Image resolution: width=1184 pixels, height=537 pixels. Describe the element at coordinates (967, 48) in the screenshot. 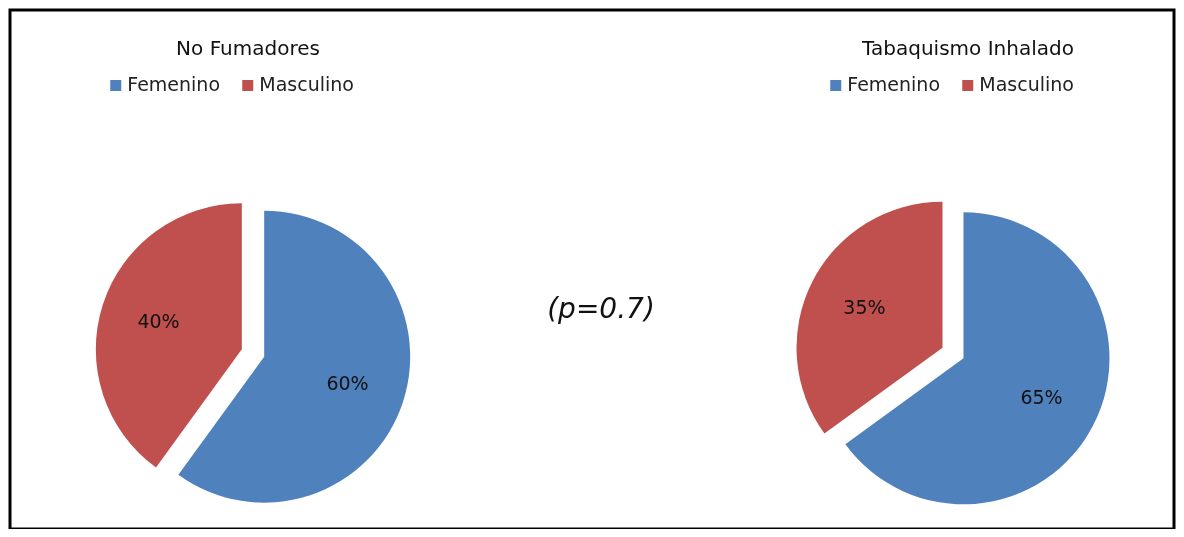

I see `chart-title: Tabaquismo Inhalado` at that location.